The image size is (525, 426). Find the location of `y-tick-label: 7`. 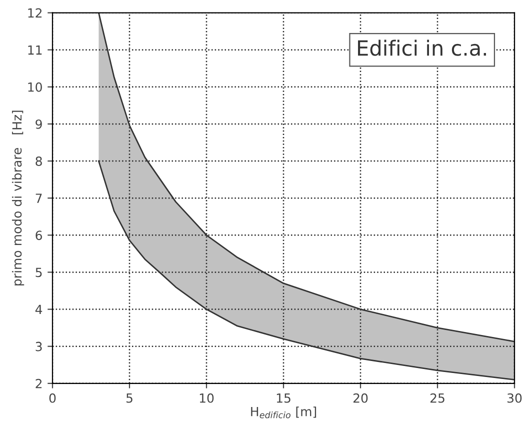

y-tick-label: 7 is located at coordinates (39, 198).